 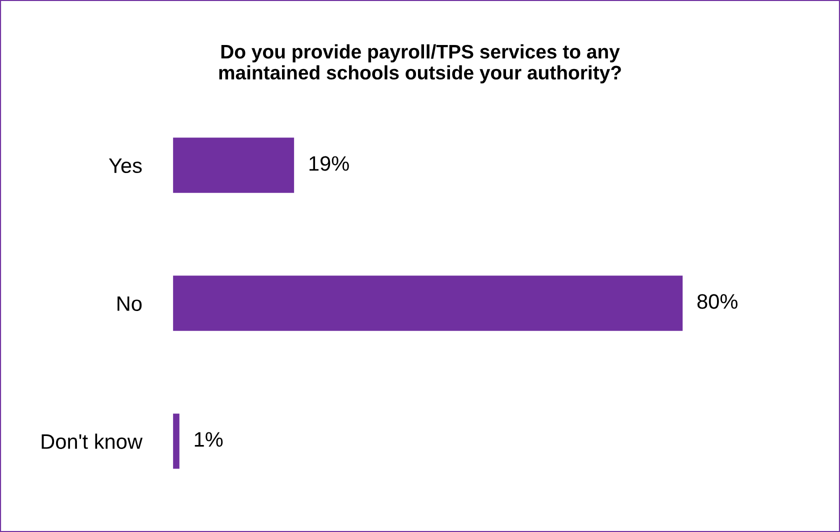 What do you see at coordinates (130, 303) in the screenshot?
I see `y-tick-label: No` at bounding box center [130, 303].